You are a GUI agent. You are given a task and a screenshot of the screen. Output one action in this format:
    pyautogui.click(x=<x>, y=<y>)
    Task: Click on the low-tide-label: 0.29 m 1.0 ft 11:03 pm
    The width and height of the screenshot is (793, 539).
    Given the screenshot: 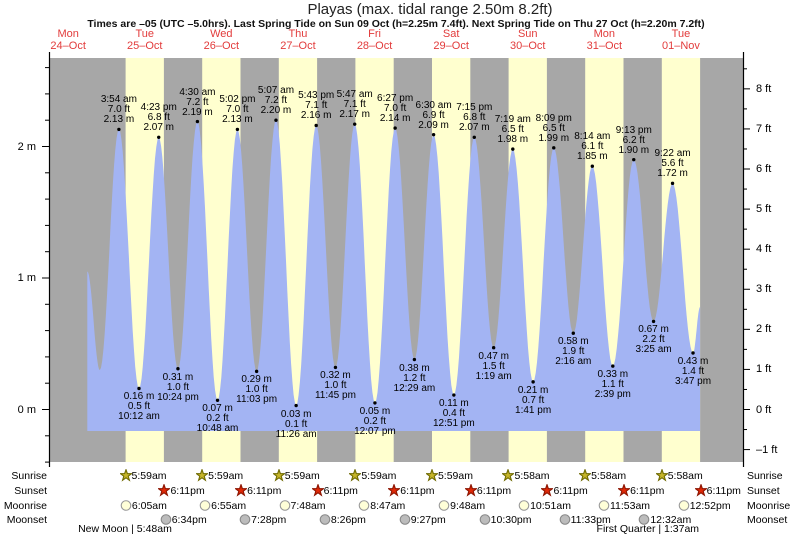 What is the action you would take?
    pyautogui.click(x=257, y=390)
    